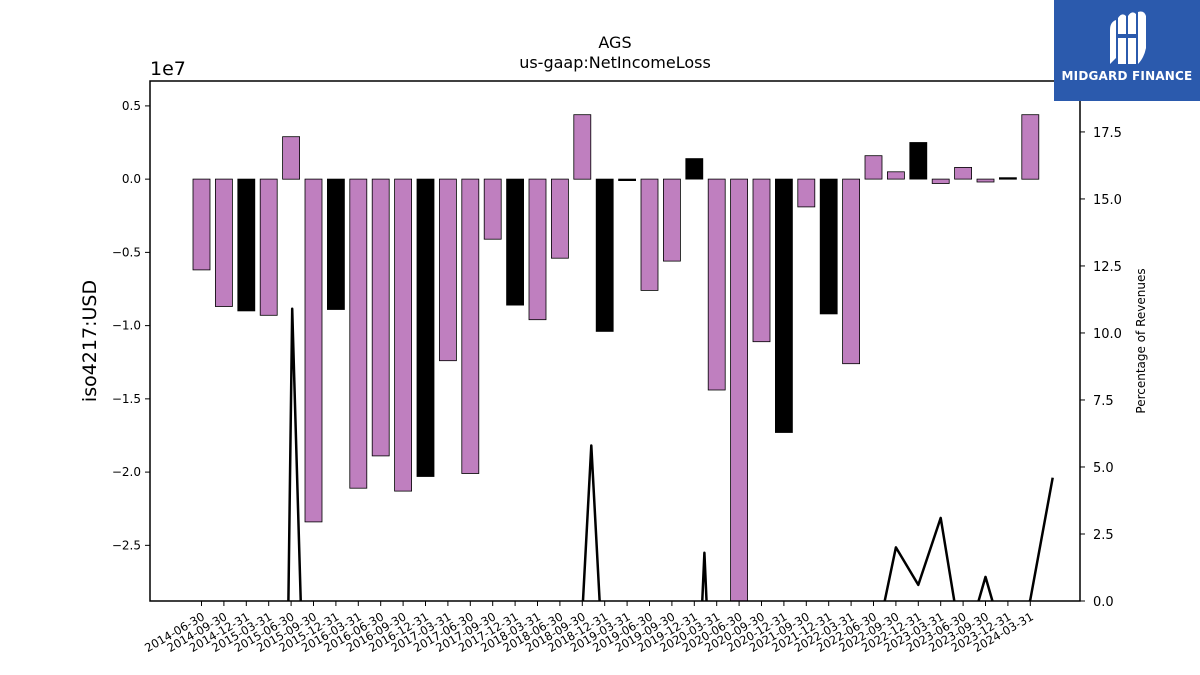  What do you see at coordinates (1107, 267) in the screenshot?
I see `y2-tick-label: 12.5` at bounding box center [1107, 267].